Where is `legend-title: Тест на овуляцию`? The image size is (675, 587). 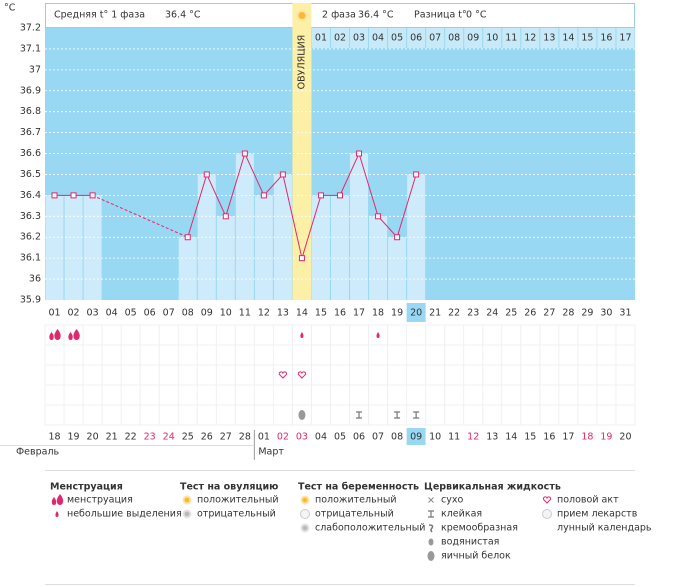
legend-title: Тест на овуляцию is located at coordinates (229, 487).